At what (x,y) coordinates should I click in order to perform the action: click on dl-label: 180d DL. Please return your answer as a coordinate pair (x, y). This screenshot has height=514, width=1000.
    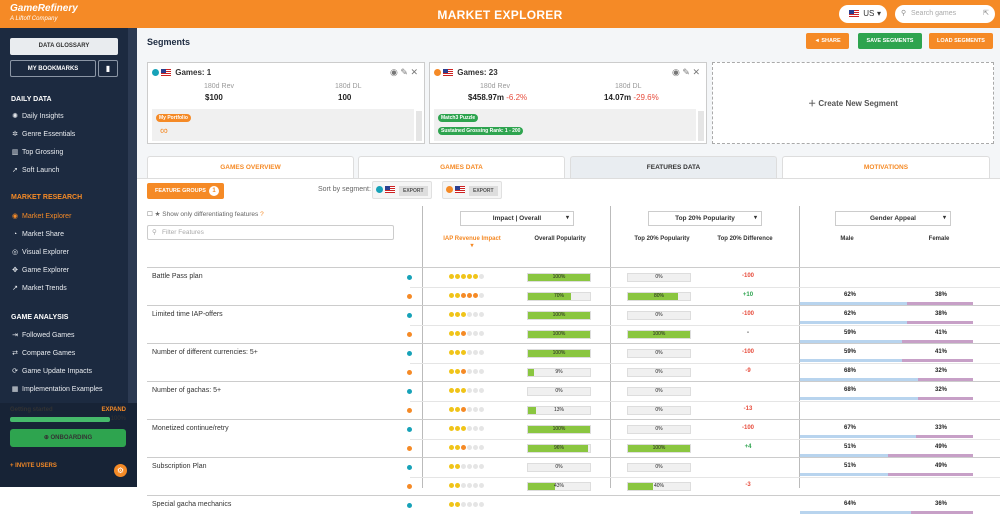
    Looking at the image, I should click on (628, 86).